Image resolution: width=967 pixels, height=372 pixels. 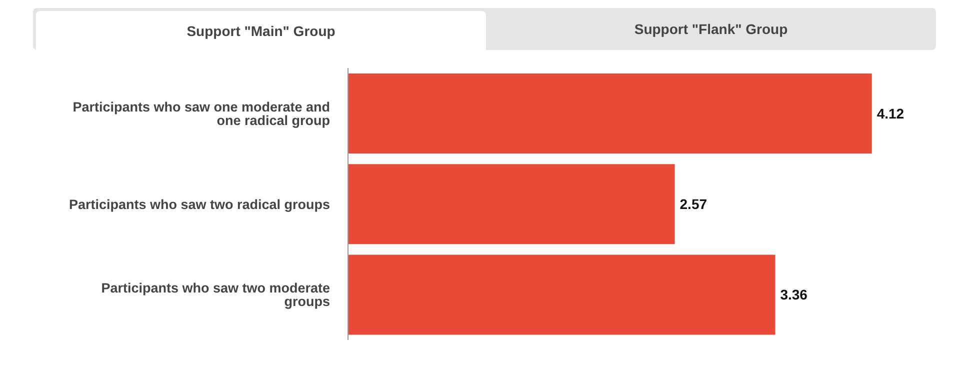 I want to click on data-label: 4.12, so click(x=890, y=113).